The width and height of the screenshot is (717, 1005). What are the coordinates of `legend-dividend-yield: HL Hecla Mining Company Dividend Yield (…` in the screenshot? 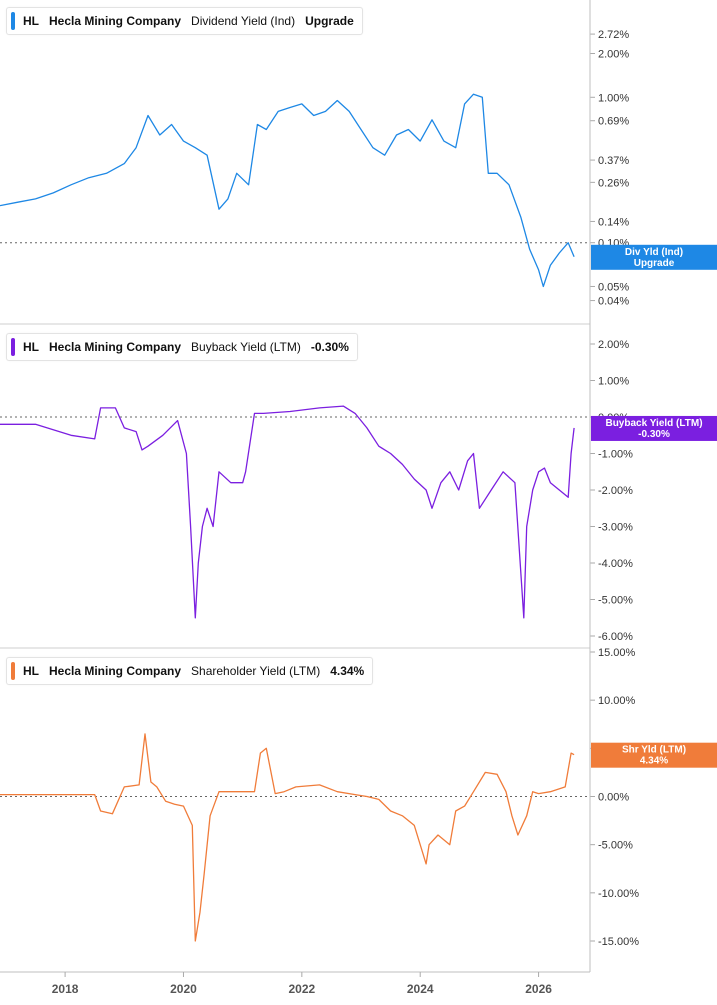 It's located at (184, 21).